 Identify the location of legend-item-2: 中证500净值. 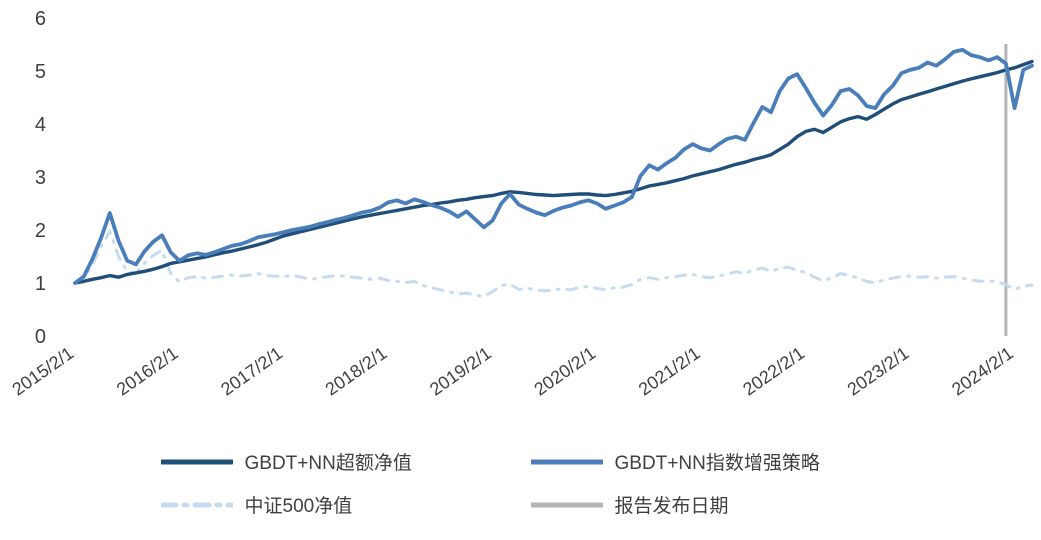
(335, 504).